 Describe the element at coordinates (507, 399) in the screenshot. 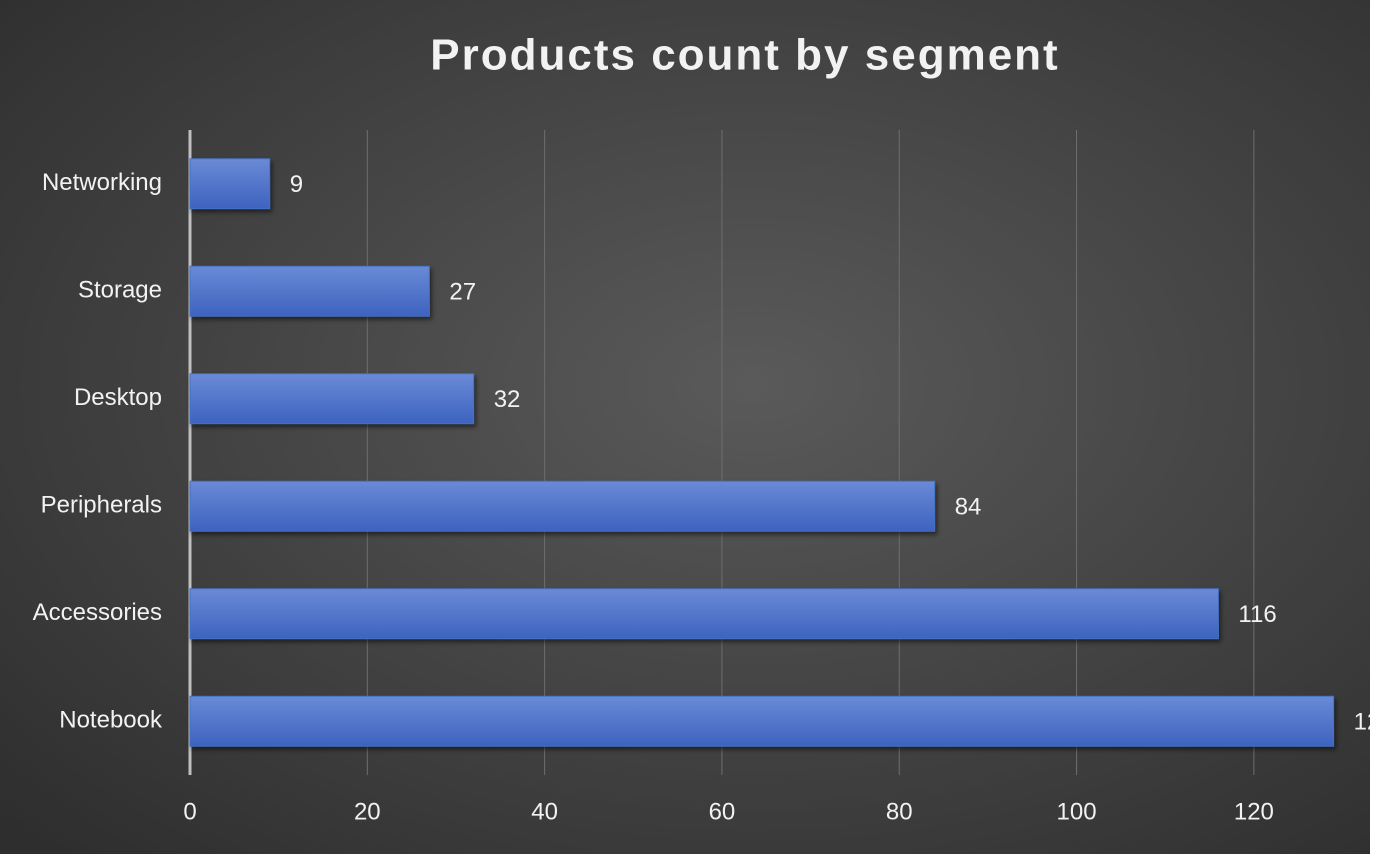

I see `data-label: 32` at that location.